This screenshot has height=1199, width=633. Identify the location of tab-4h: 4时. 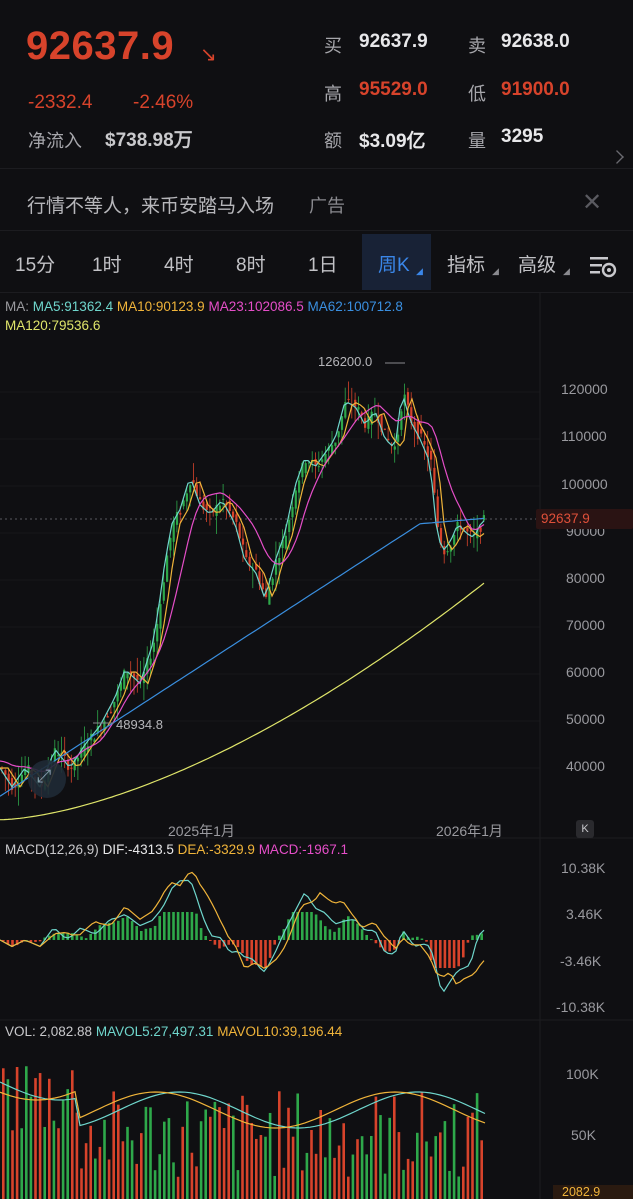
(179, 265).